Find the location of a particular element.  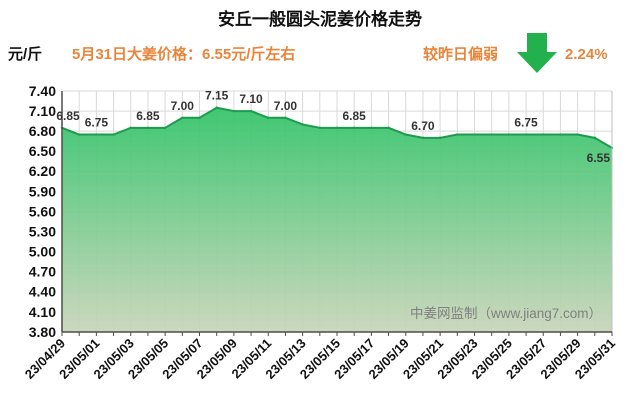

y-tick-label: 3.80 is located at coordinates (42, 332).